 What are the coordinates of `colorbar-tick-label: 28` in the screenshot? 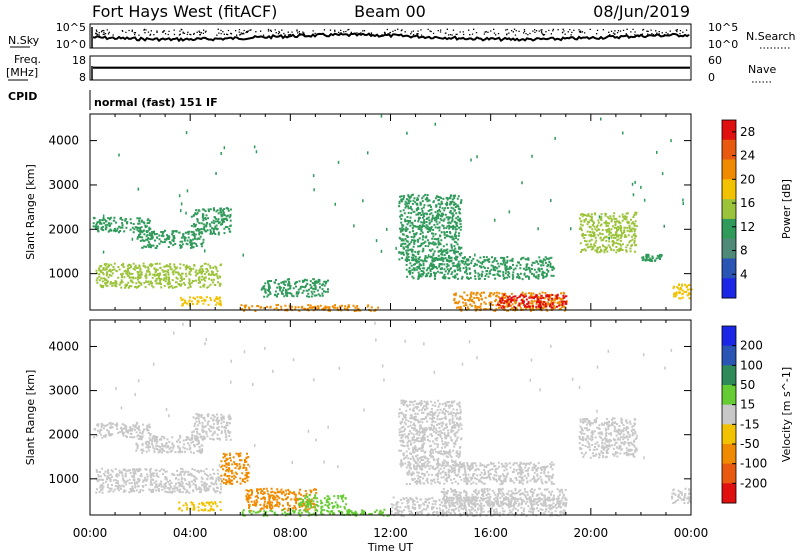 It's located at (747, 132).